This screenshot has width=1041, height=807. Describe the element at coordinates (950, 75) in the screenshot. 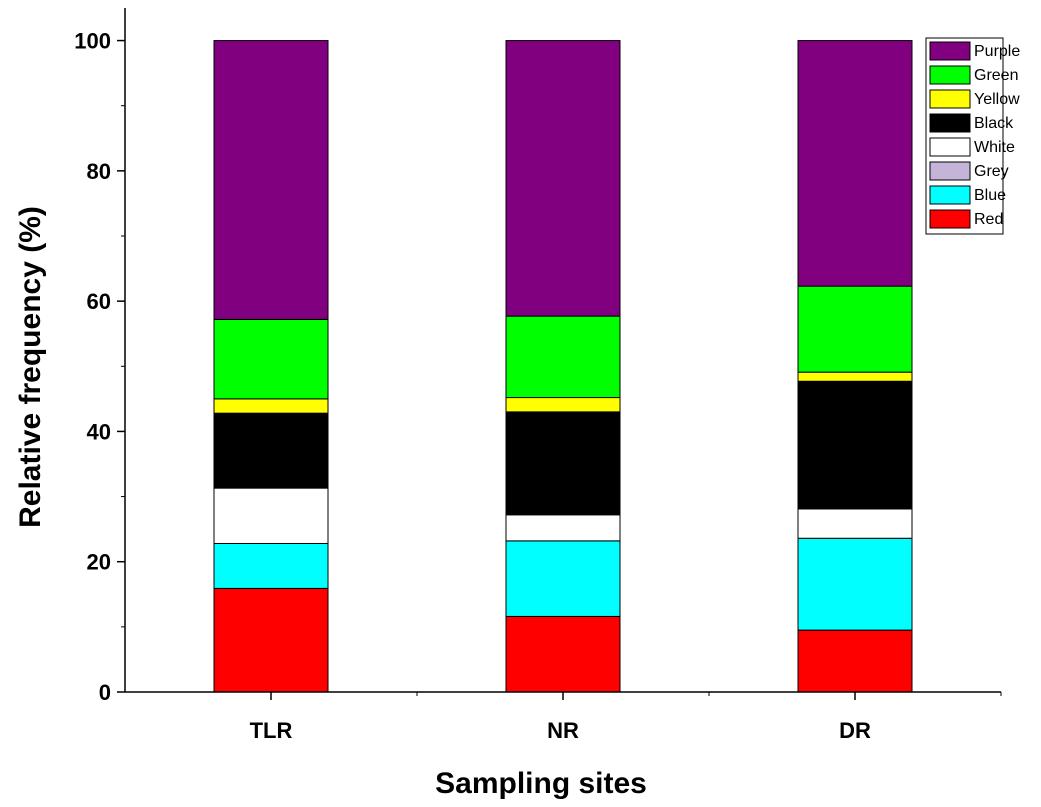

I see `legend-swatch-green` at that location.